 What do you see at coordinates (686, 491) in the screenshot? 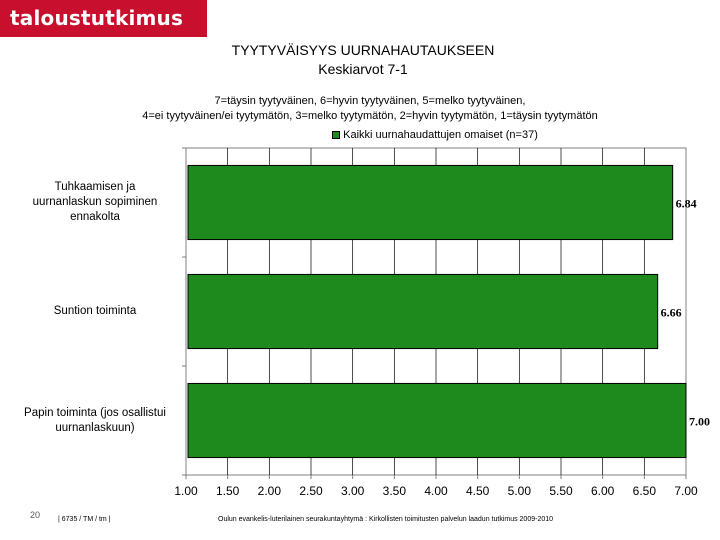
I see `x-tick-label: 7.00` at bounding box center [686, 491].